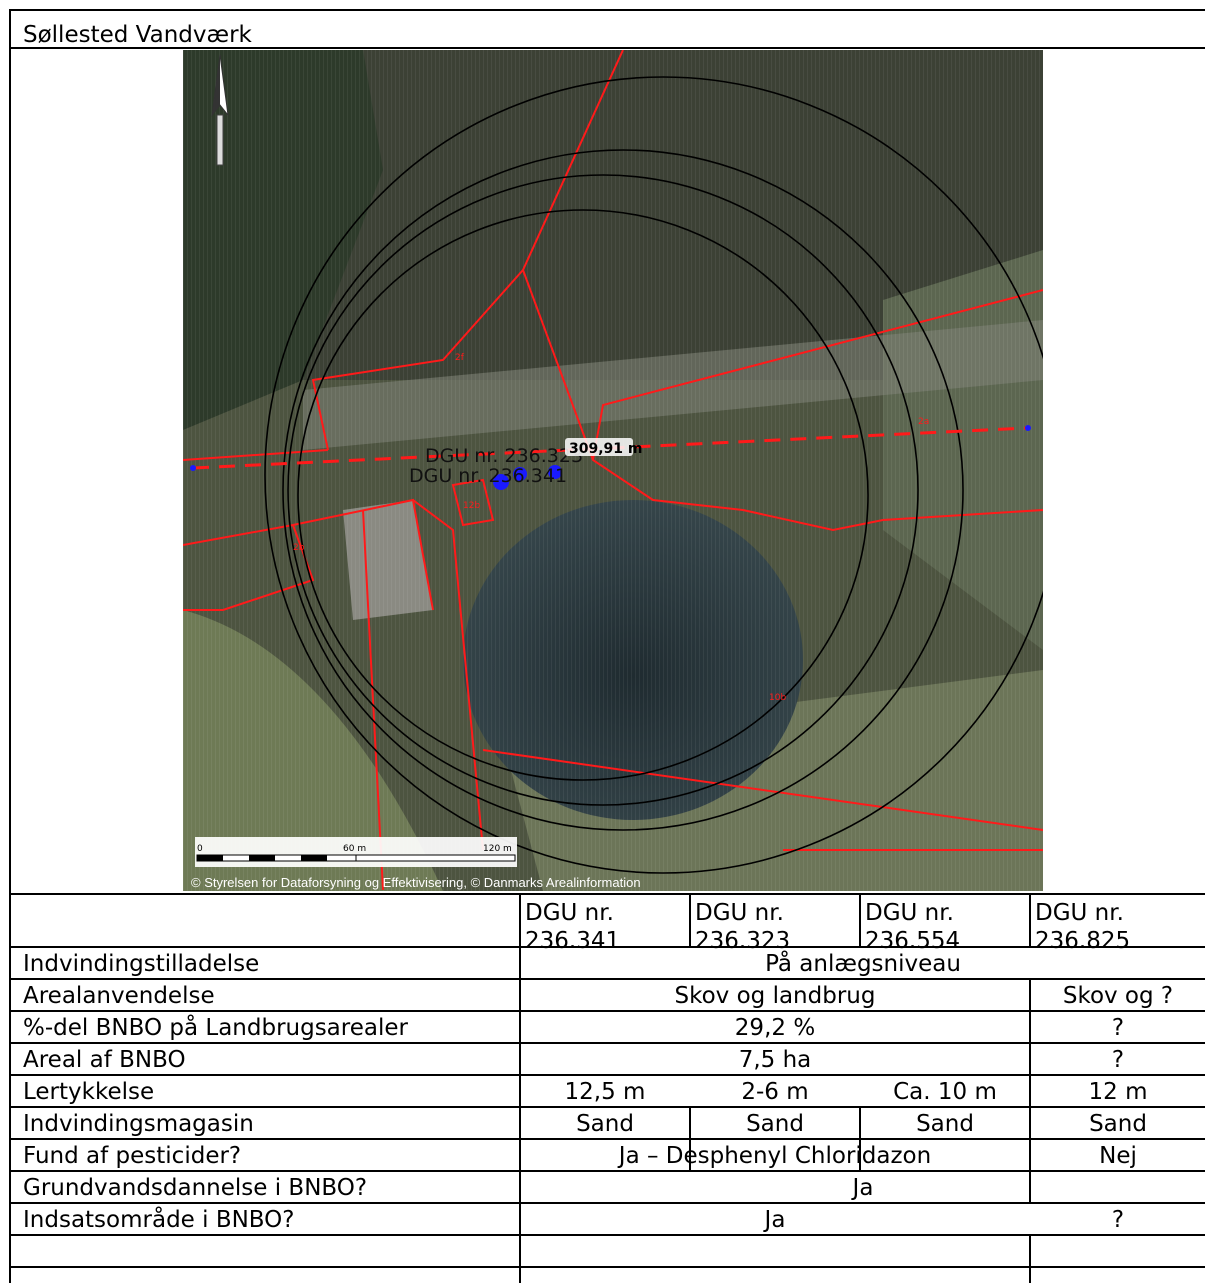 The height and width of the screenshot is (1283, 1205). What do you see at coordinates (607, 894) in the screenshot?
I see `map-divider` at bounding box center [607, 894].